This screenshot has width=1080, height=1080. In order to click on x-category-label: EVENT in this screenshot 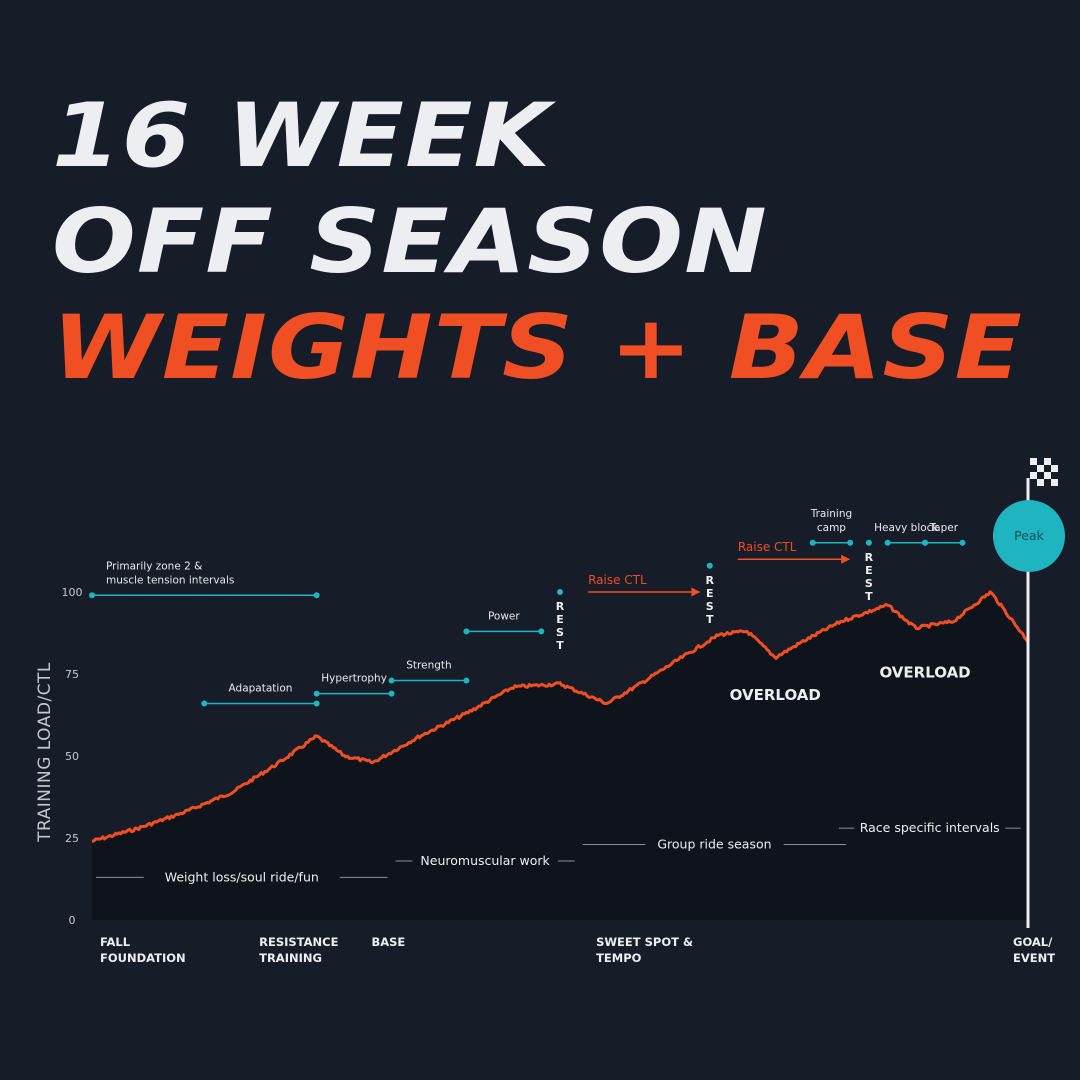, I will do `click(1034, 958)`.